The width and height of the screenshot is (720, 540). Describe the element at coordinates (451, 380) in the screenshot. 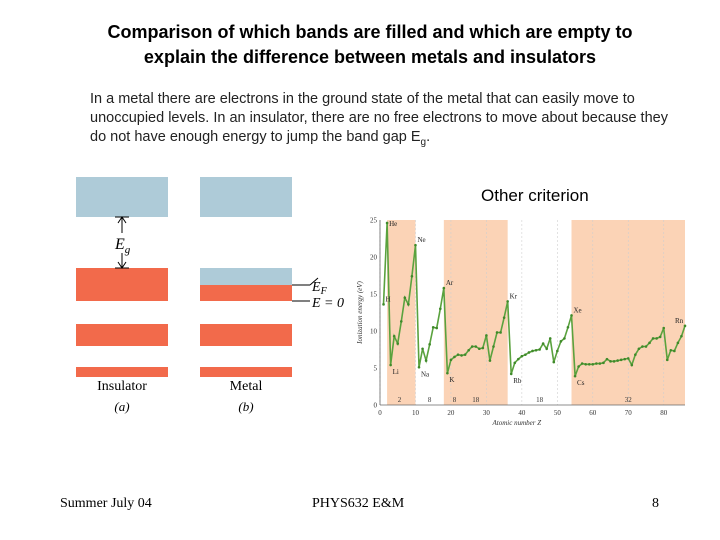

I see `element-label: K` at that location.